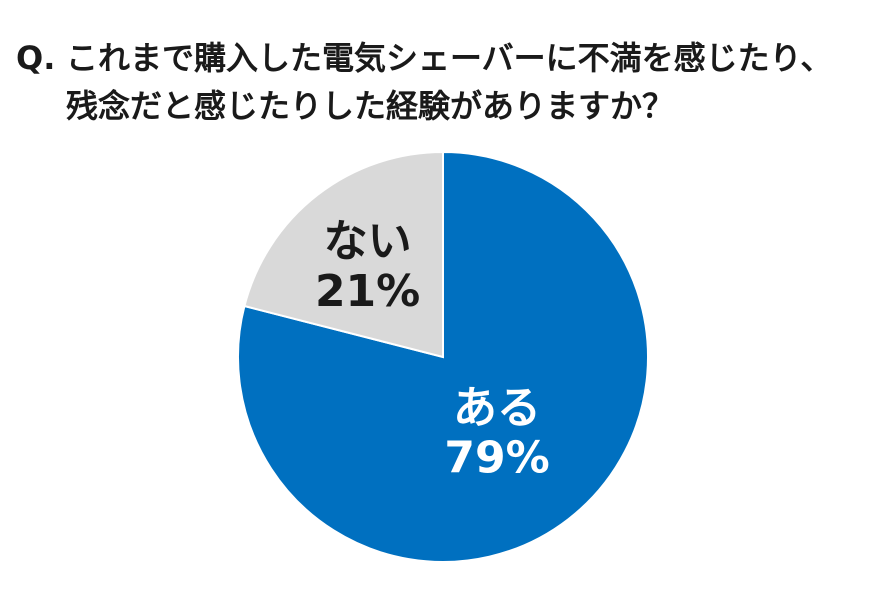  What do you see at coordinates (36, 58) in the screenshot?
I see `question-prefix: Q.` at bounding box center [36, 58].